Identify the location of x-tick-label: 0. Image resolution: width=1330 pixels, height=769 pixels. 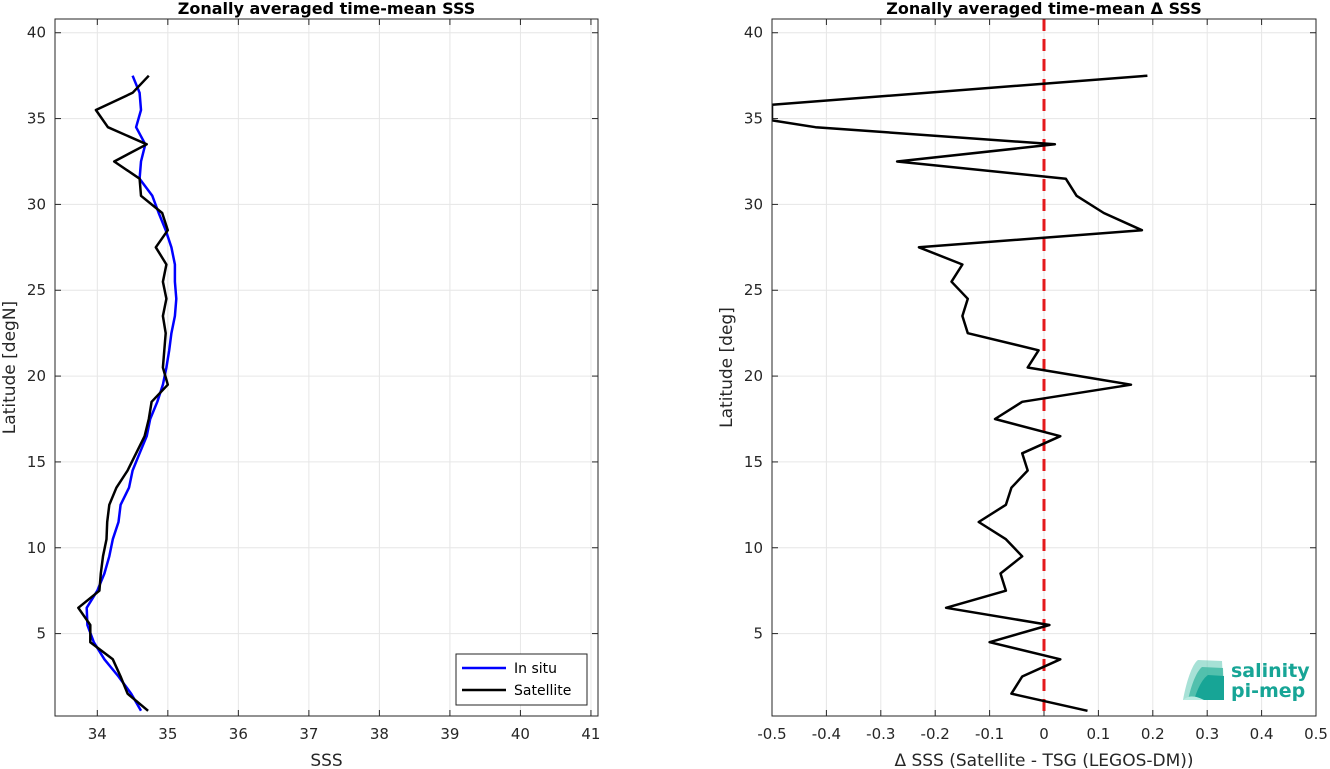
(1044, 734).